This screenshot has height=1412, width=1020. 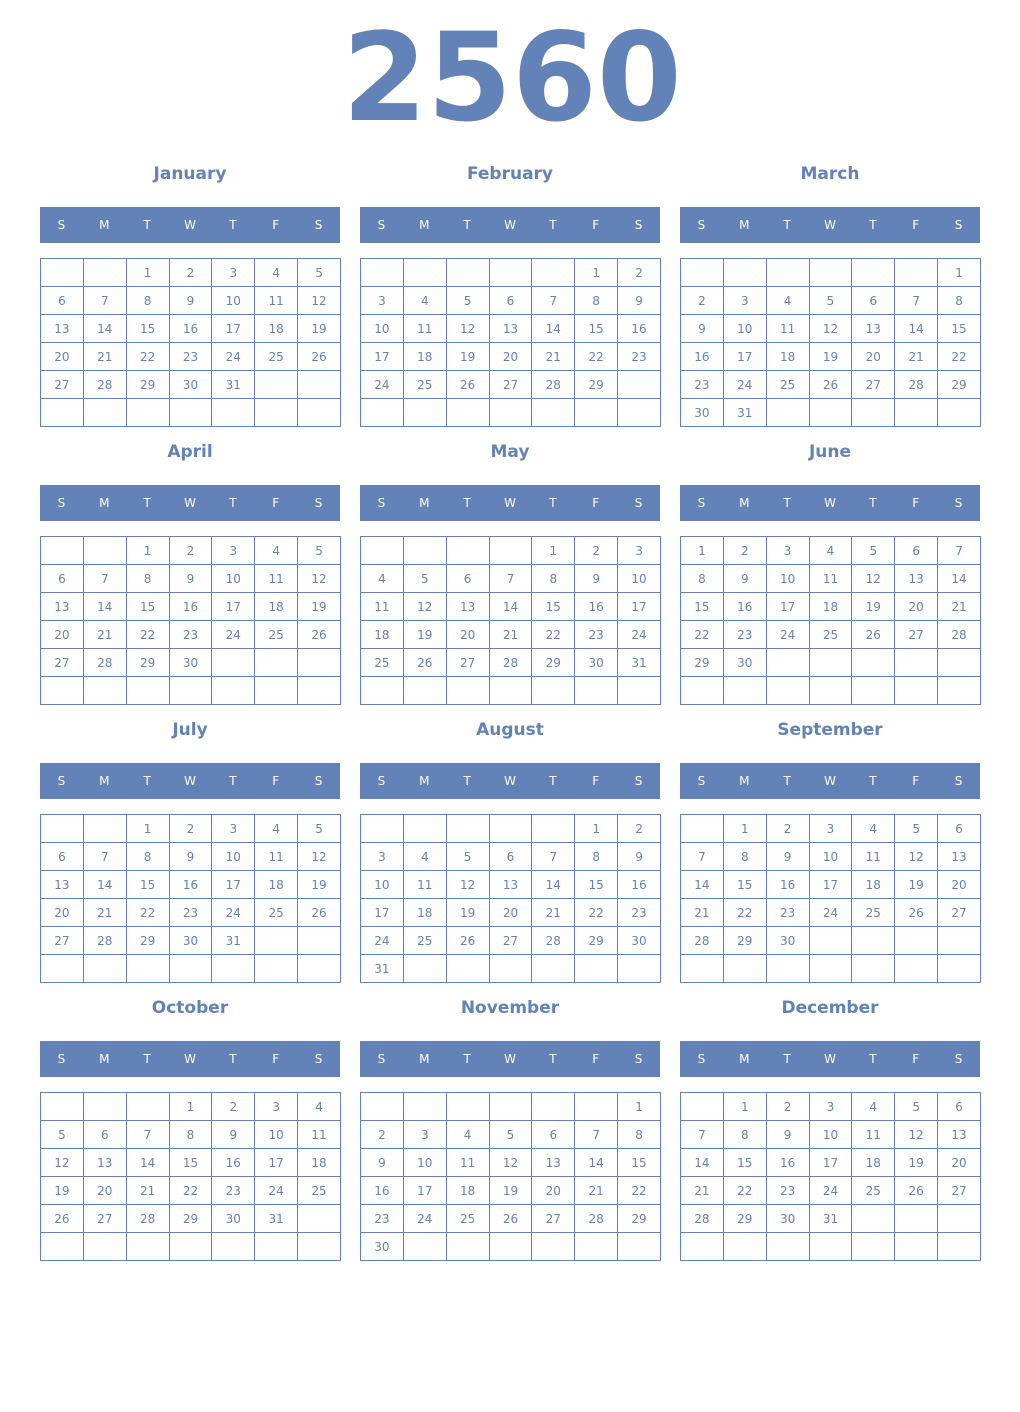 What do you see at coordinates (830, 384) in the screenshot?
I see `day-cell: 26` at bounding box center [830, 384].